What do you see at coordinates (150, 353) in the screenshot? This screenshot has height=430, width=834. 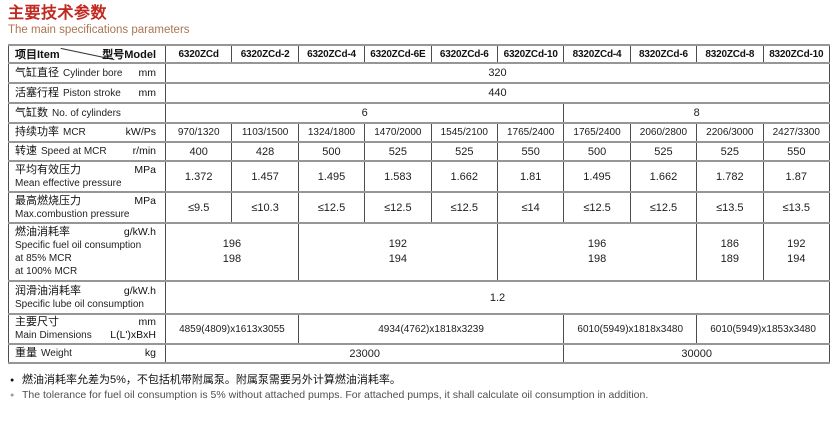 I see `label-unit: kg` at bounding box center [150, 353].